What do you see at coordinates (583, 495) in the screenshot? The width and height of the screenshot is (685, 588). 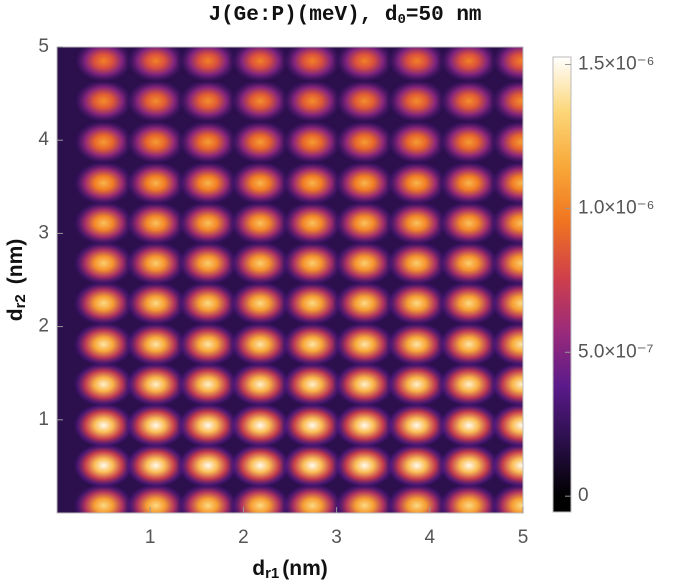 I see `colorbar-tick-label: 0` at bounding box center [583, 495].